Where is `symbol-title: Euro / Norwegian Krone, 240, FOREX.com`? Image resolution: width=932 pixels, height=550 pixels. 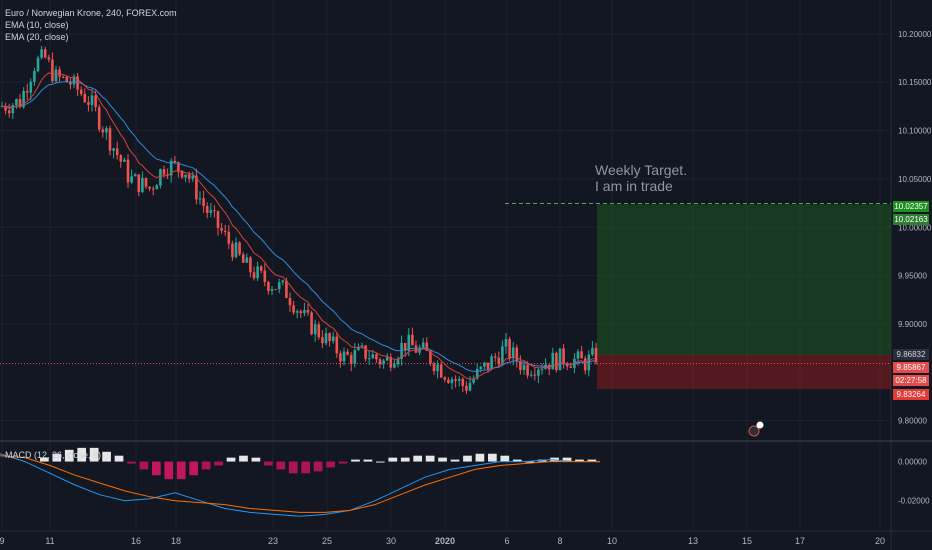
symbol-title: Euro / Norwegian Krone, 240, FOREX.com is located at coordinates (91, 13).